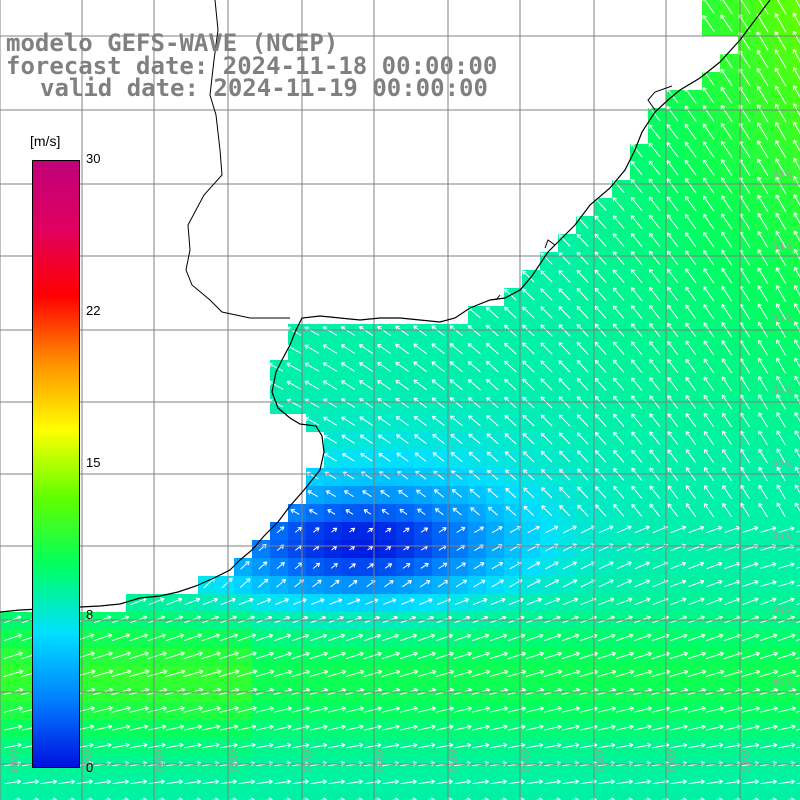 This screenshot has height=800, width=800. Describe the element at coordinates (45, 141) in the screenshot. I see `colorbar-unit: [m/s]` at that location.